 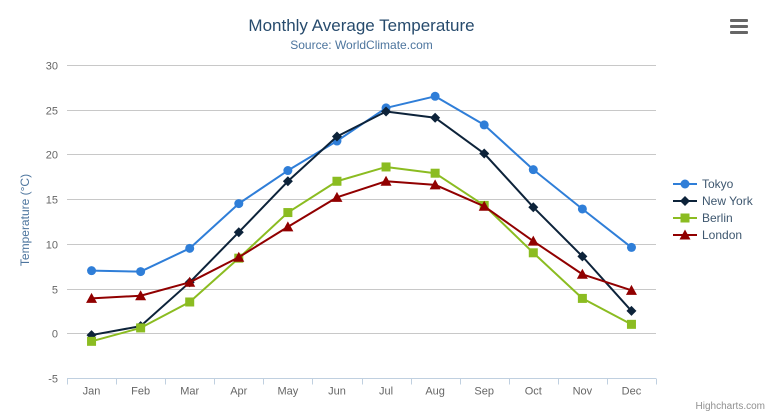 I want to click on y-axis-tick-label: 20, so click(x=52, y=156).